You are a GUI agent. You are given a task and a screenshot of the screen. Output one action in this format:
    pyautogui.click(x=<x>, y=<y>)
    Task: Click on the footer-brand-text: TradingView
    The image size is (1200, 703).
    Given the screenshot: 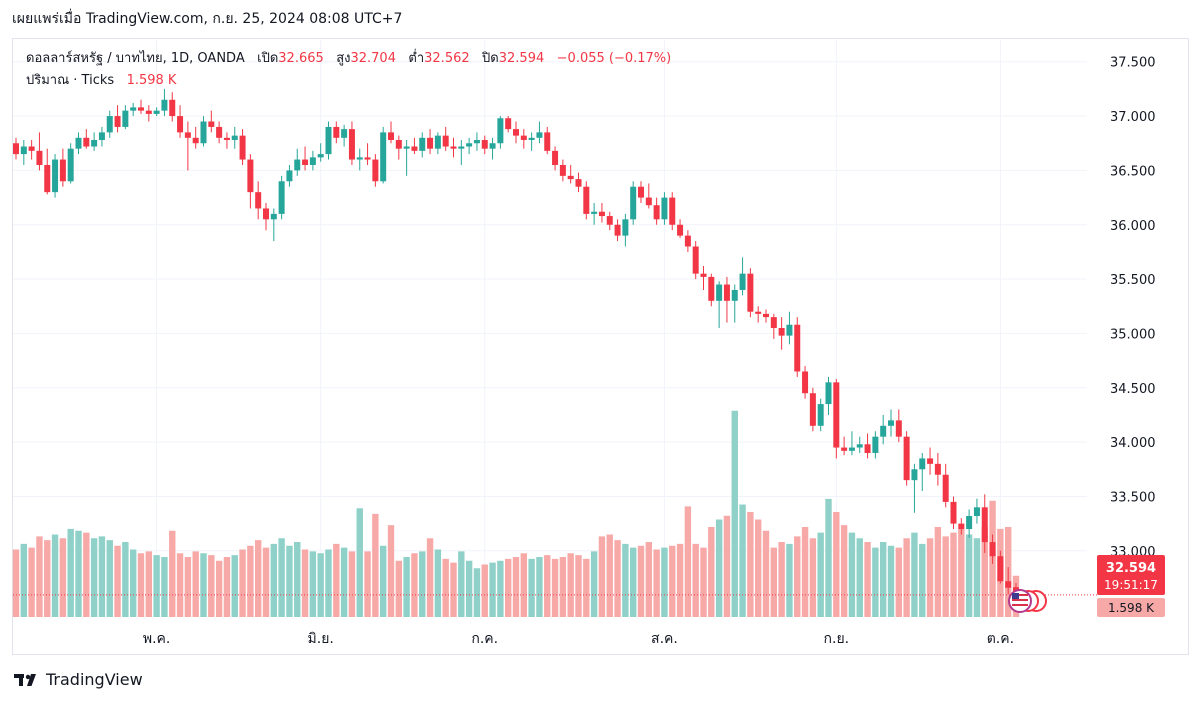 What is the action you would take?
    pyautogui.click(x=94, y=679)
    